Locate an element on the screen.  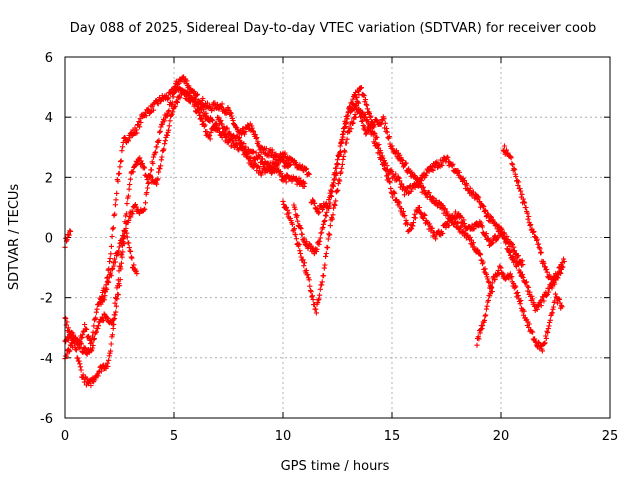
y-tick-label: 2 is located at coordinates (49, 178).